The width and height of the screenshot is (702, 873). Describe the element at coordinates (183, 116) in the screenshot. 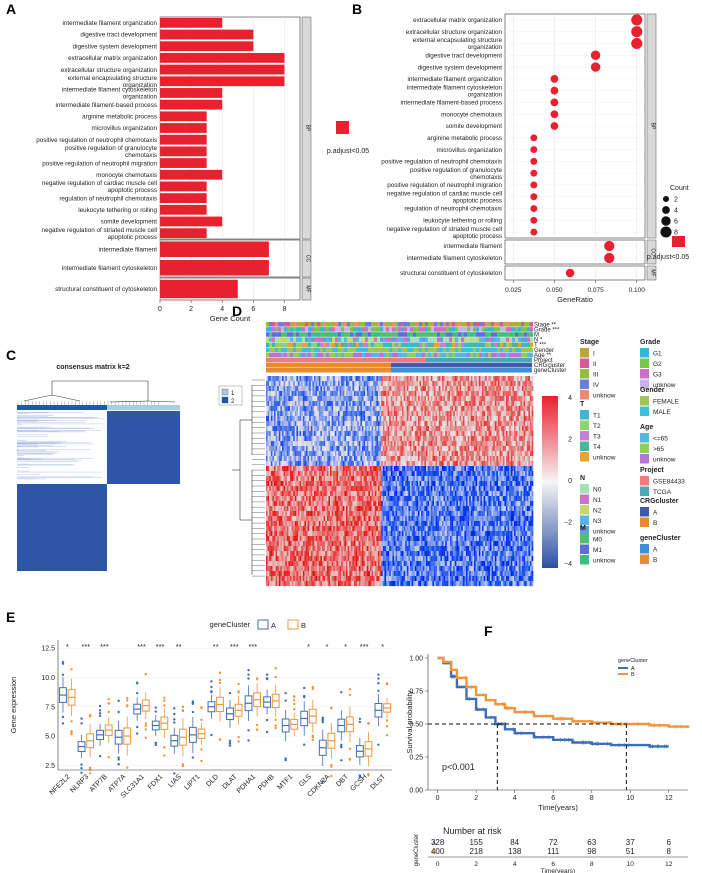

I see `bar` at that location.